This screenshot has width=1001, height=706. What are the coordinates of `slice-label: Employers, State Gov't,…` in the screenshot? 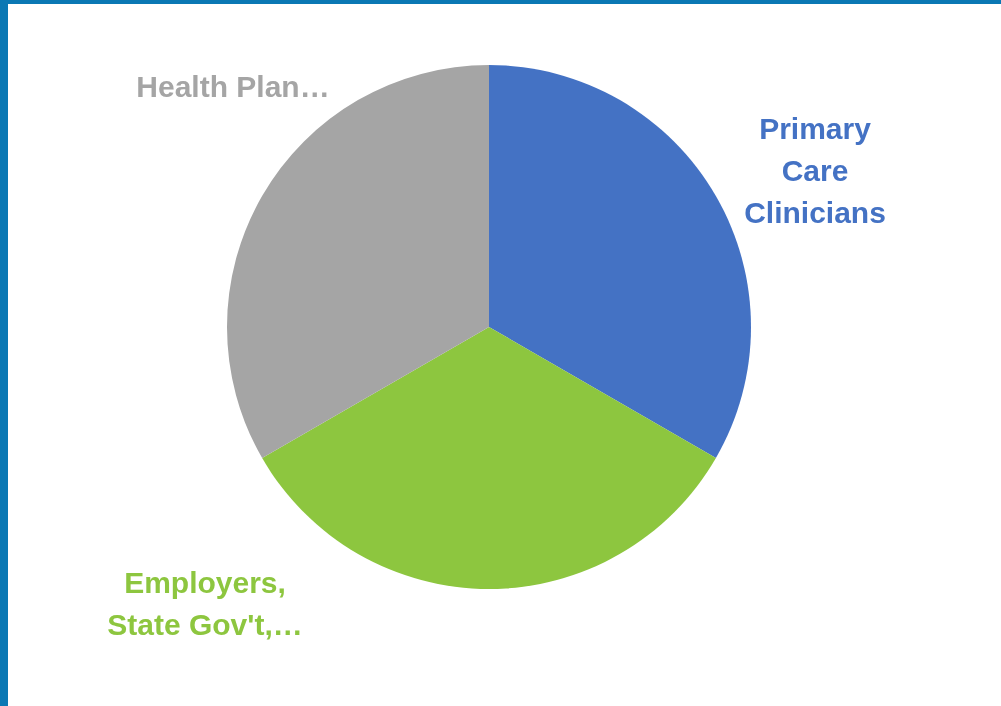 It's located at (205, 603).